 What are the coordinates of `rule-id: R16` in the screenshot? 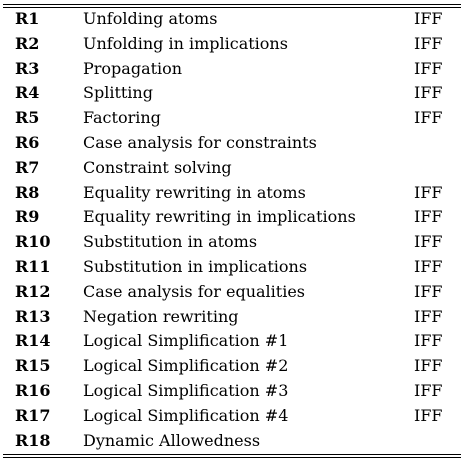 It's located at (33, 390).